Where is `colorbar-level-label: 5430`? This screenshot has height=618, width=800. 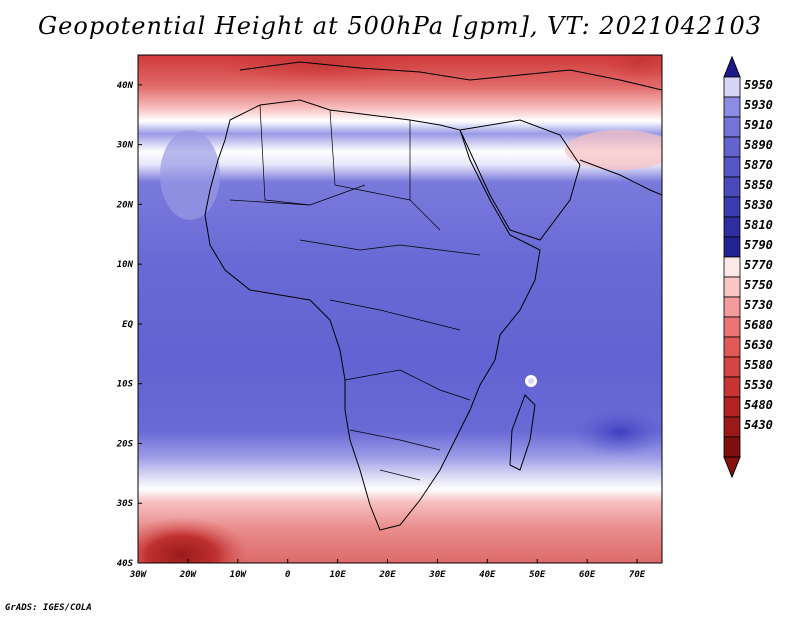 colorbar-level-label: 5430 is located at coordinates (758, 425).